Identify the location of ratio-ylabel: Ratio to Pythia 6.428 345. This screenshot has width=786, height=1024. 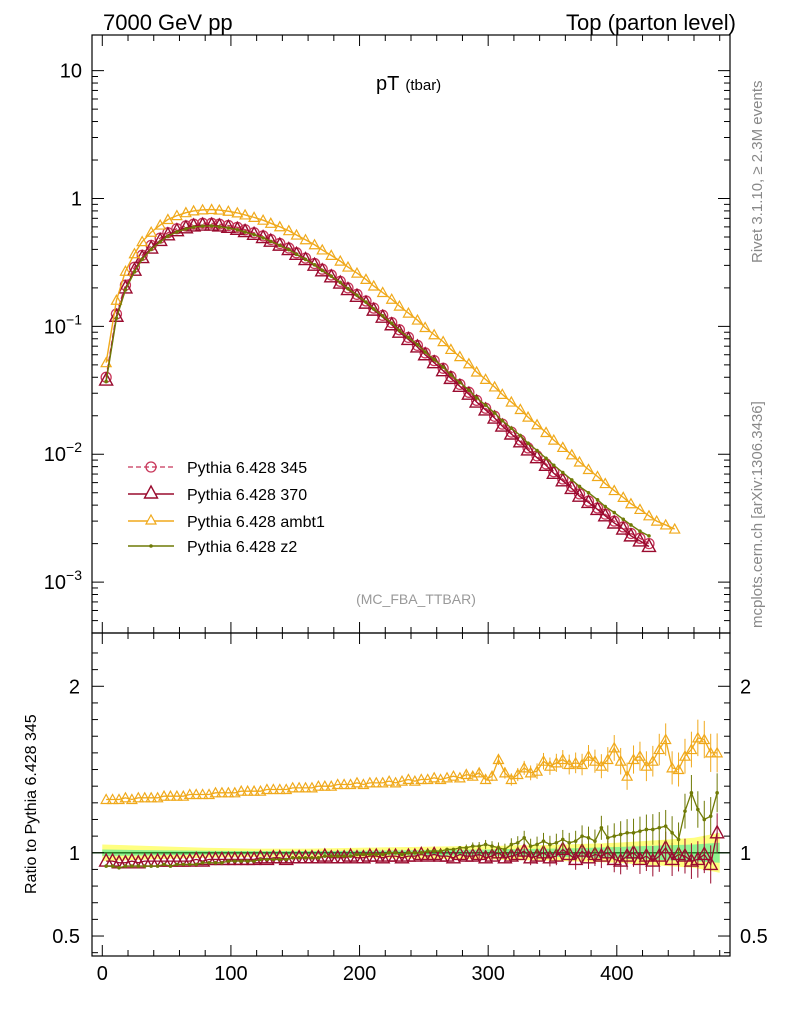
(31, 804).